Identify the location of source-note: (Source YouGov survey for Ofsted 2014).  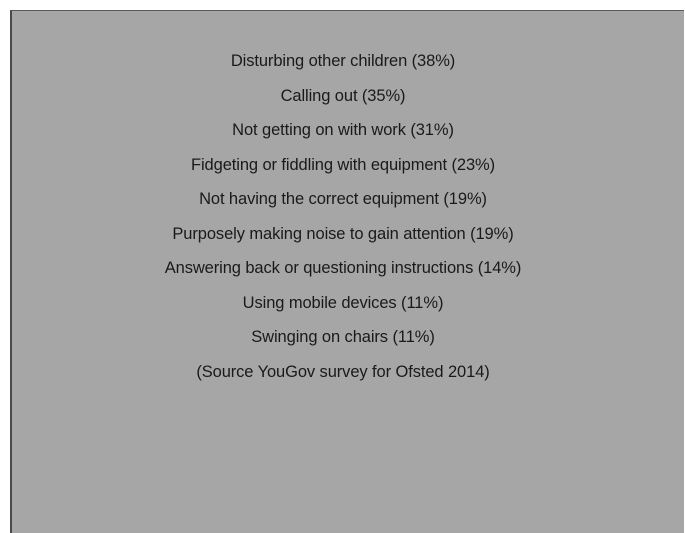
(343, 371).